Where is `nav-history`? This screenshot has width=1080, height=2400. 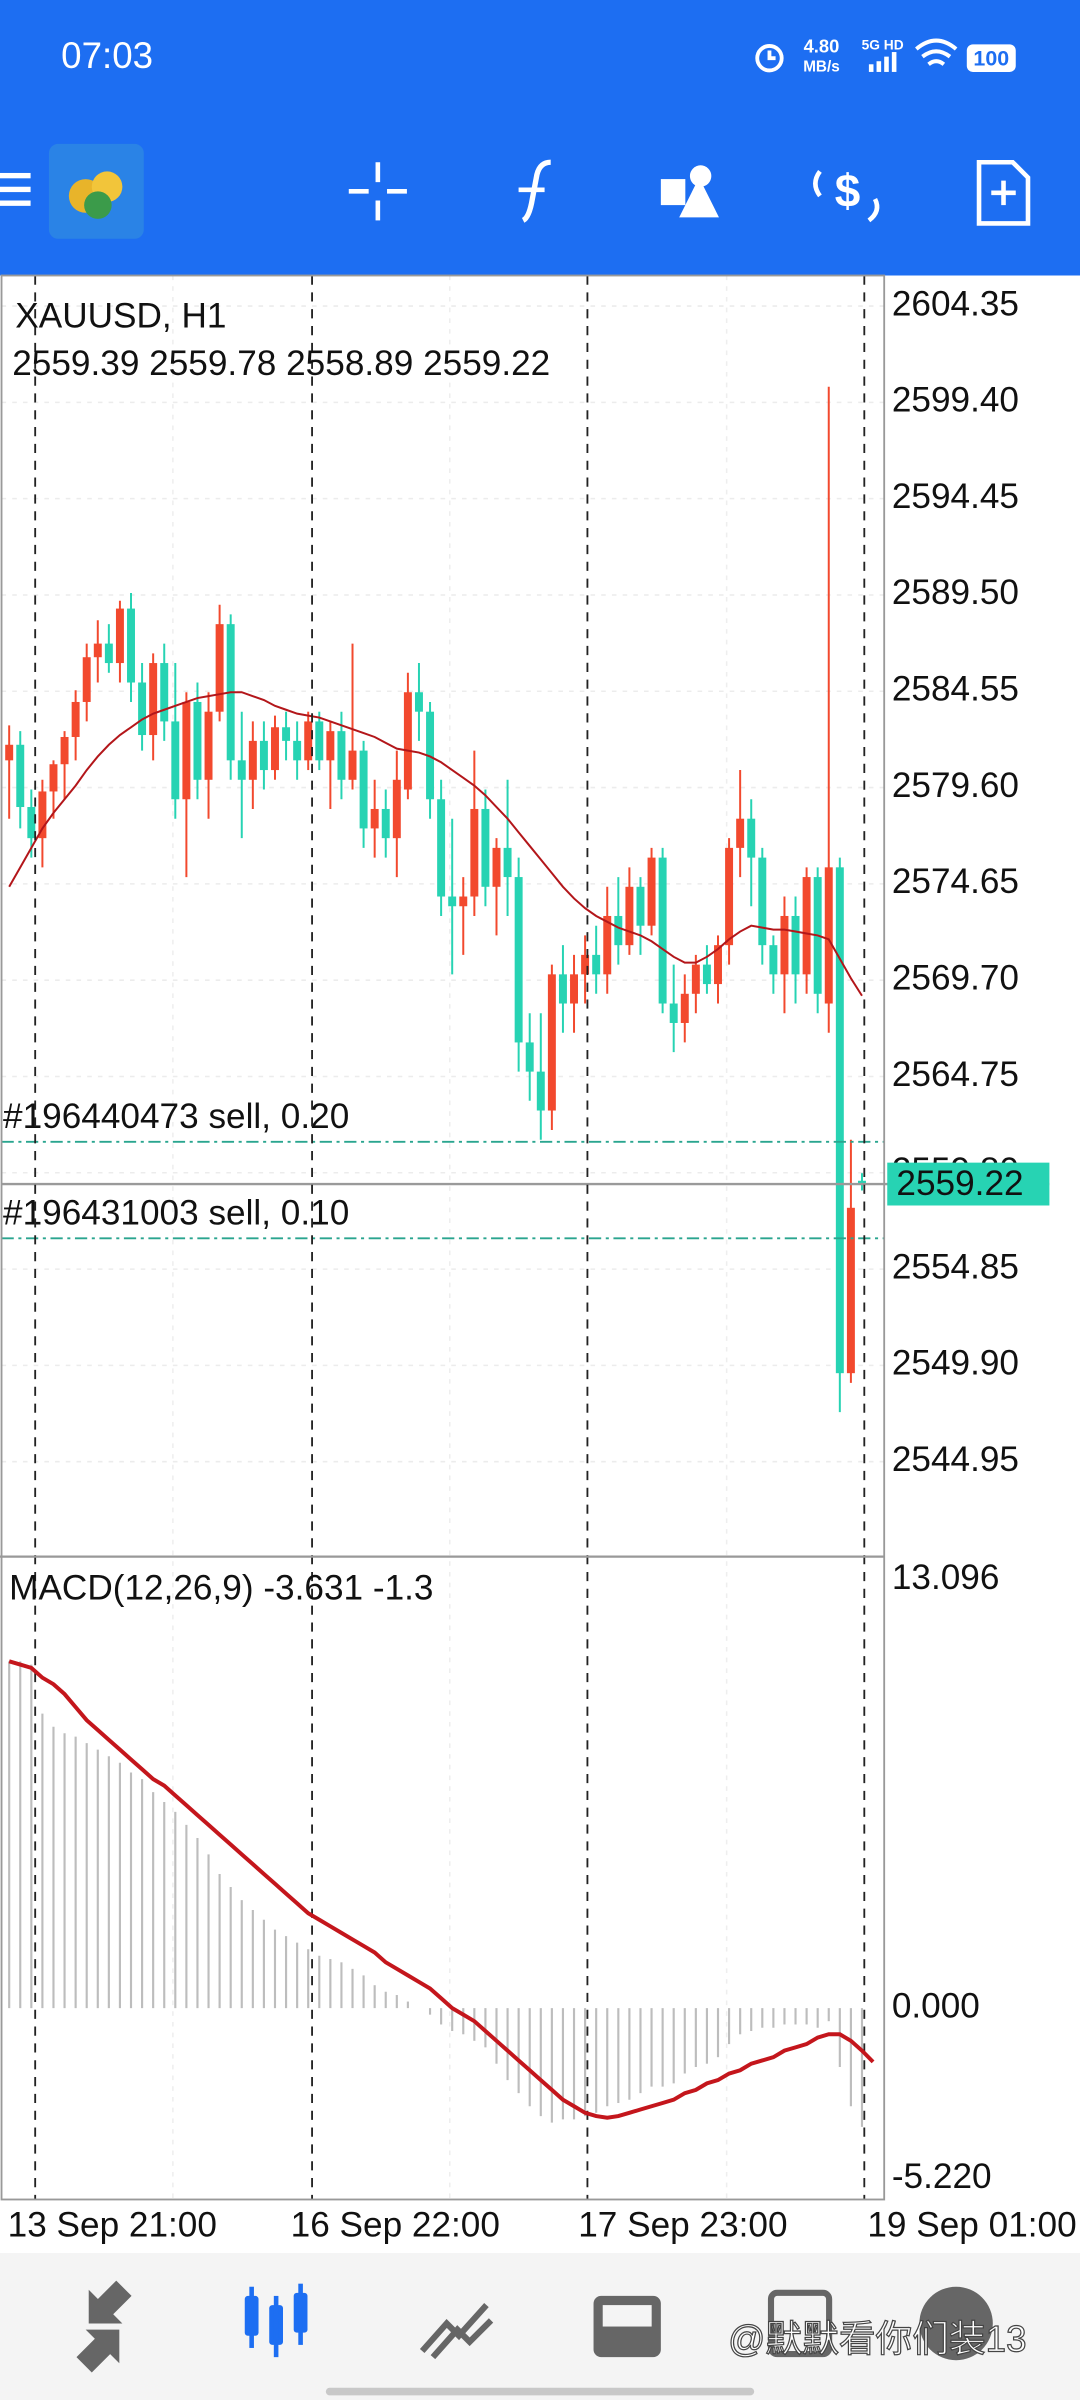 nav-history is located at coordinates (627, 2326).